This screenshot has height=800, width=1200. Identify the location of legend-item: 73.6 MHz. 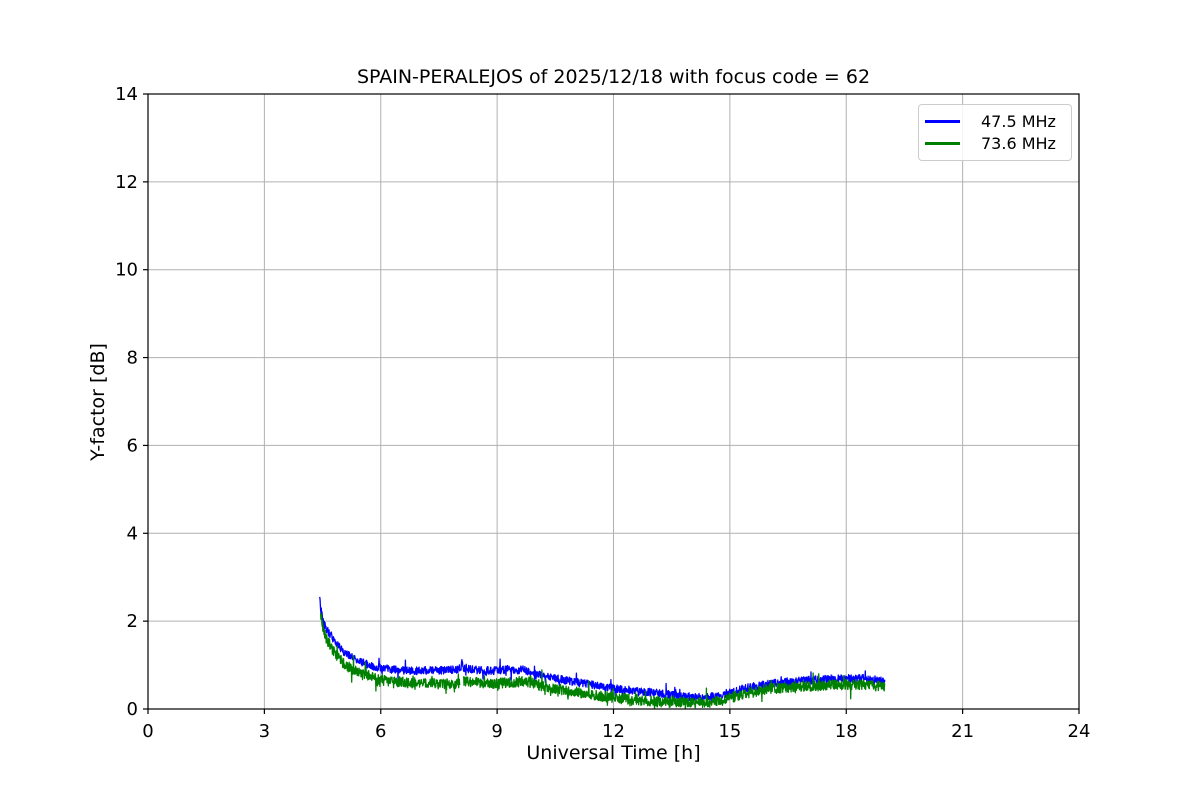
(994, 143).